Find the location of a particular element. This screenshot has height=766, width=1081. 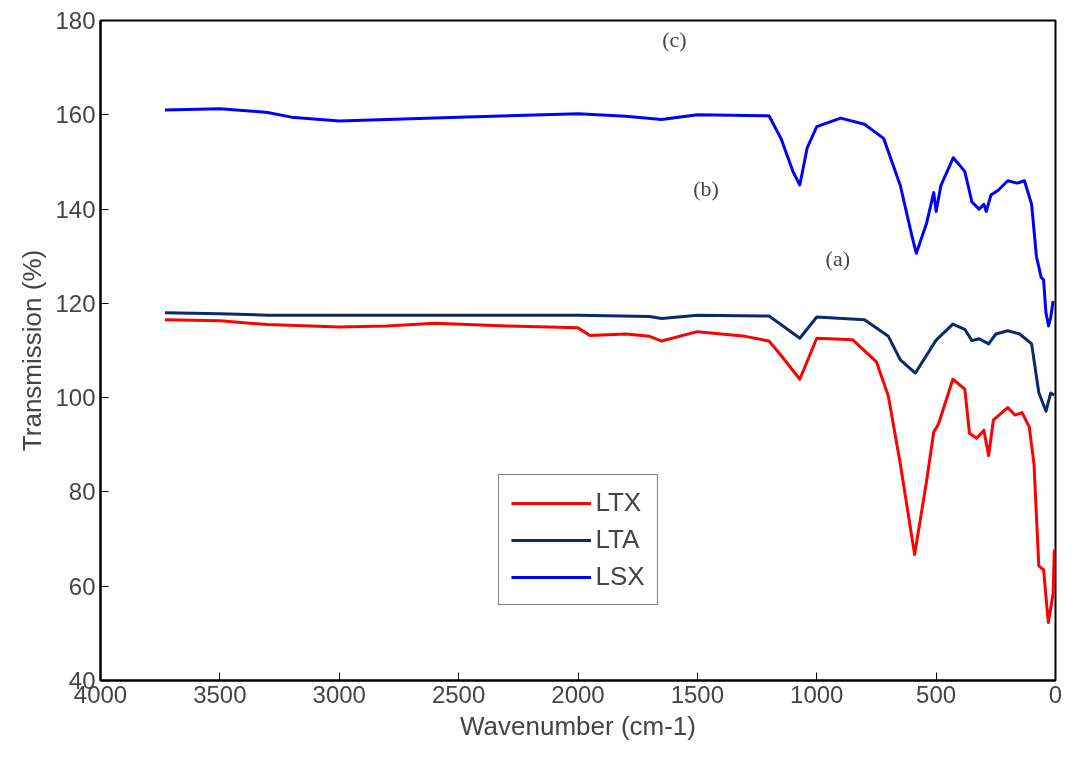

x-tick-label: 3500 is located at coordinates (220, 694).